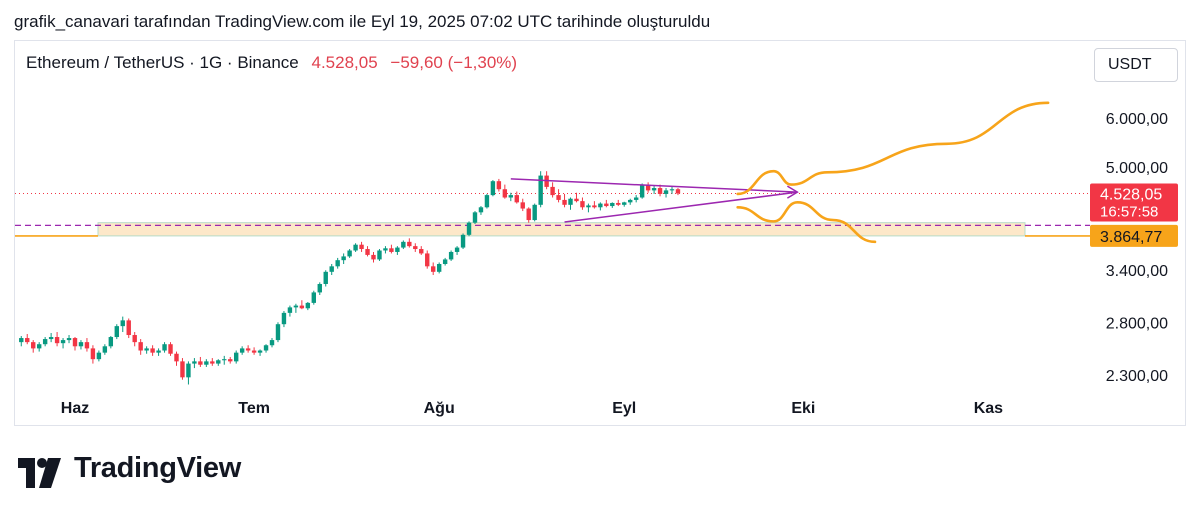 The width and height of the screenshot is (1200, 516). Describe the element at coordinates (157, 468) in the screenshot. I see `brand-wordmark: TradingView` at that location.